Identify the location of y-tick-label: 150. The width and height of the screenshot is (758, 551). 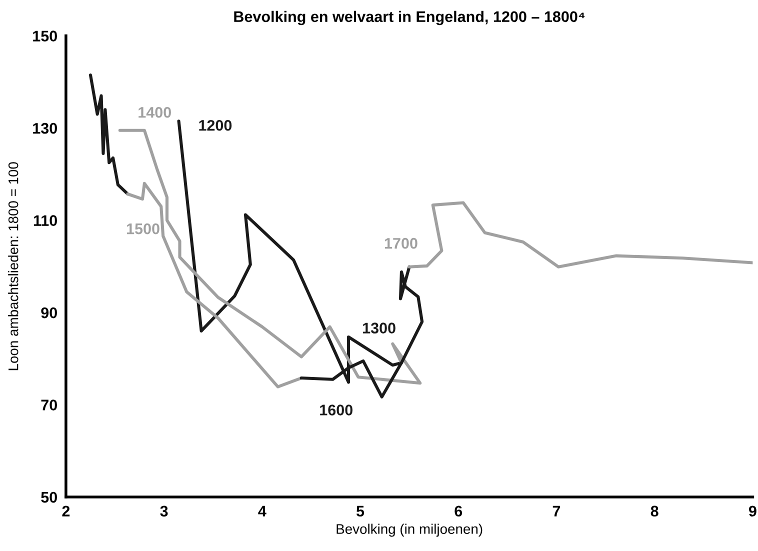
(45, 36).